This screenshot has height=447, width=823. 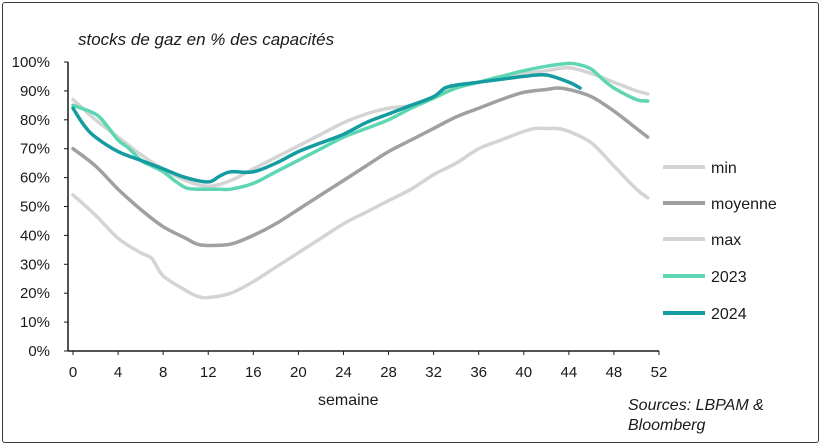 What do you see at coordinates (726, 240) in the screenshot?
I see `legend-label-max: max` at bounding box center [726, 240].